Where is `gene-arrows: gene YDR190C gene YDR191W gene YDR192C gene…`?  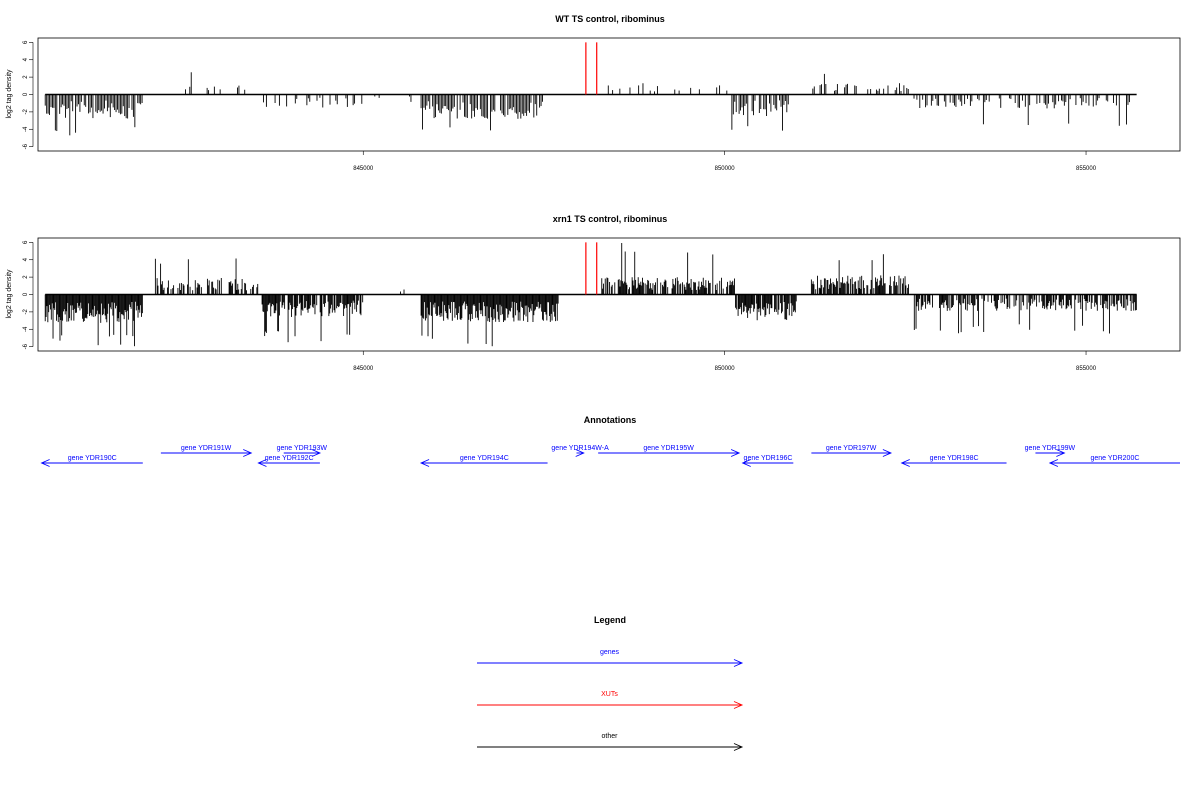 gene-arrows: gene YDR190C gene YDR191W gene YDR192C gene… is located at coordinates (610, 456).